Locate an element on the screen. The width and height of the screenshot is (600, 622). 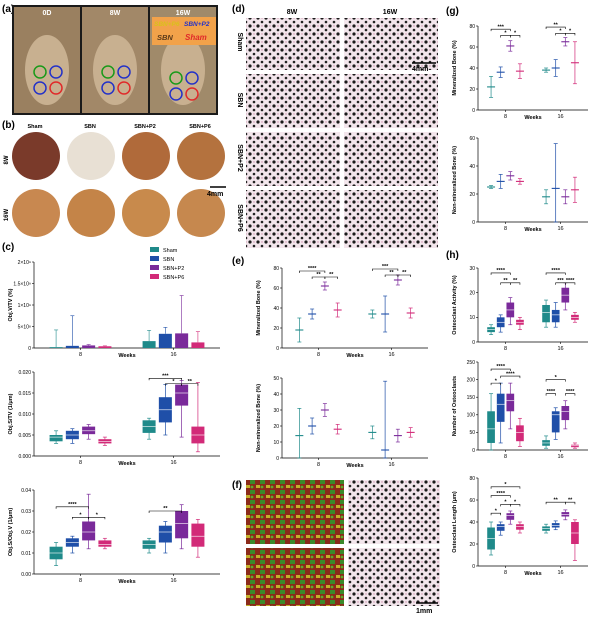
y-tick-label: 0.00 is located at coordinates (26, 575).